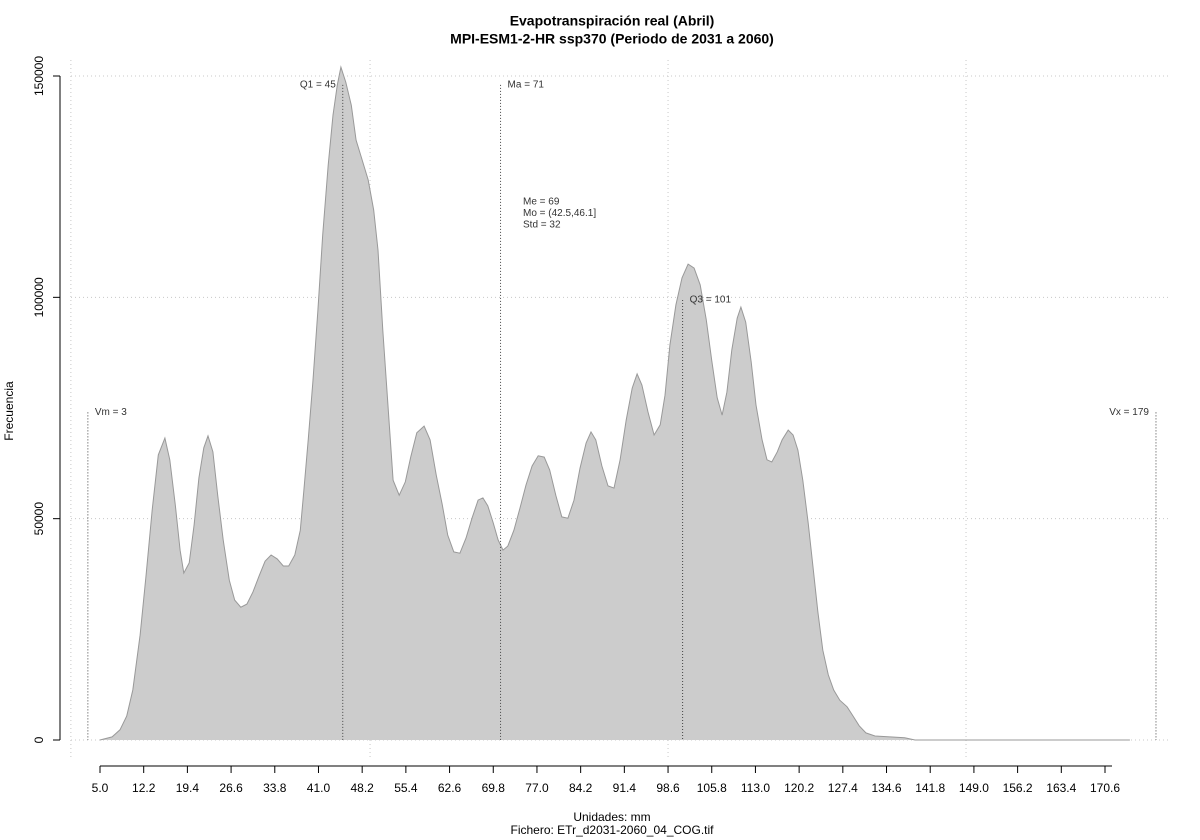 This screenshot has height=840, width=1200. I want to click on x-axis-label: Unidades: mm, so click(611, 817).